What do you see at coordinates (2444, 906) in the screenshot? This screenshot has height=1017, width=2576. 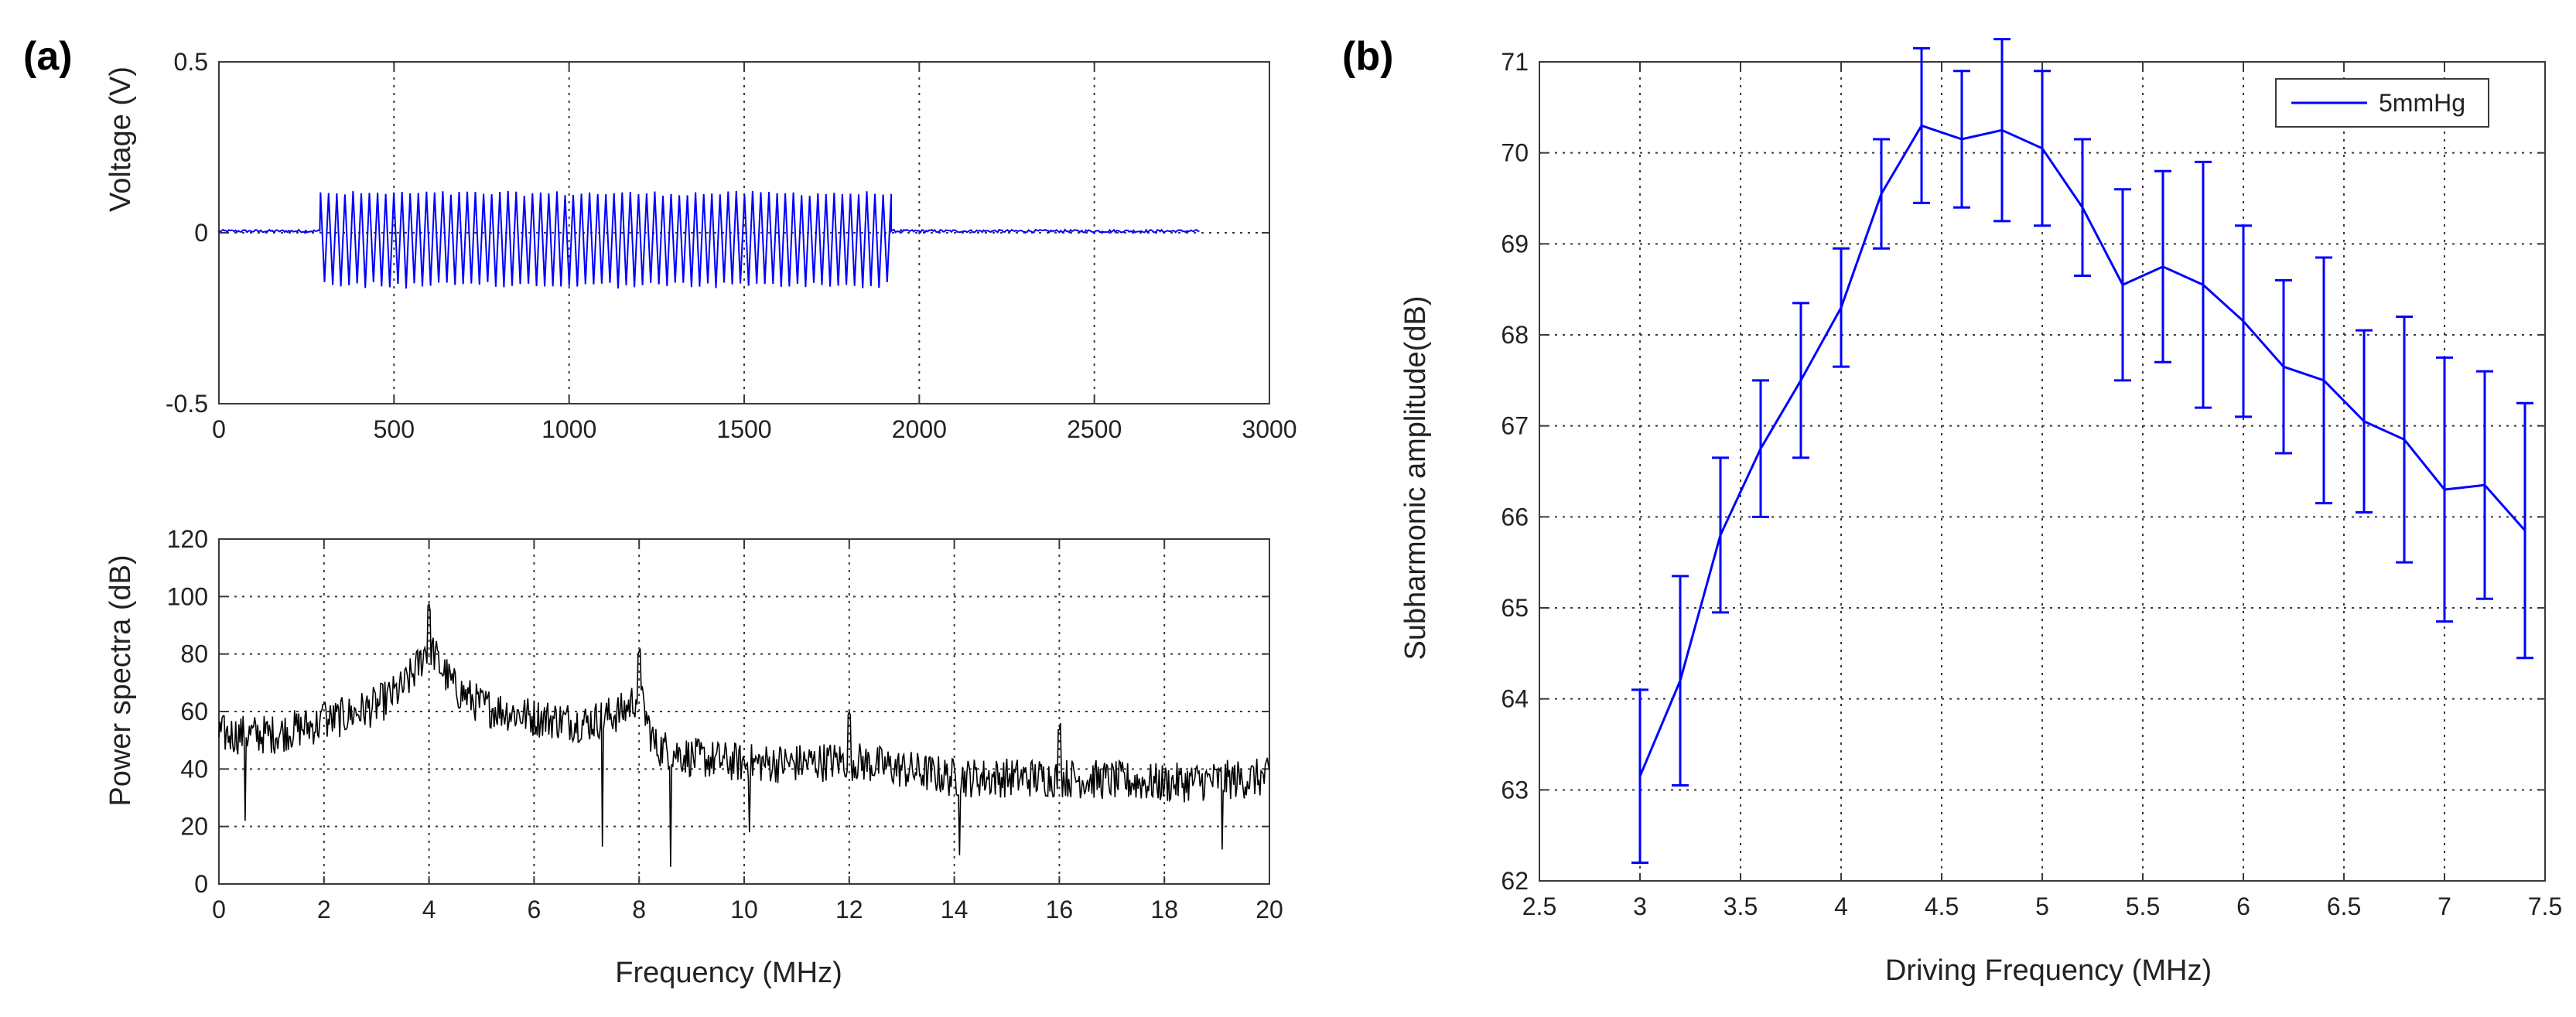 I see `subharmonic-x-tick-label: 7` at bounding box center [2444, 906].